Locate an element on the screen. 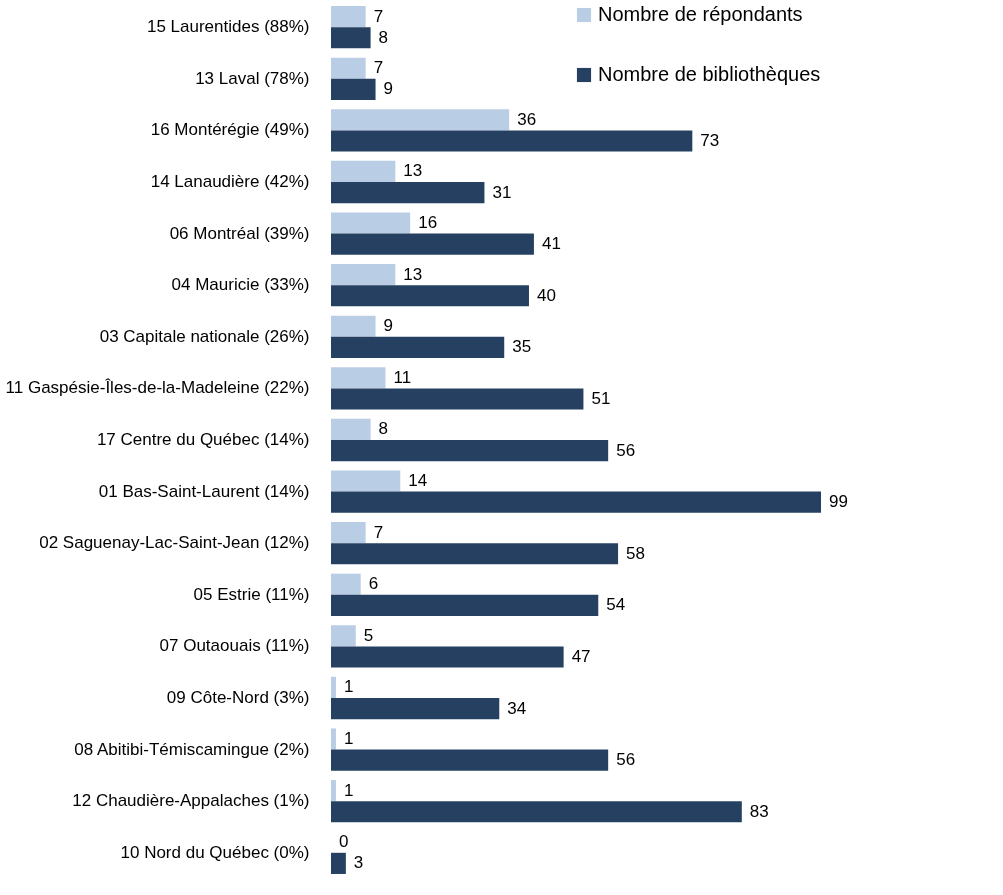 This screenshot has height=895, width=1003. data-label: 35 is located at coordinates (522, 347).